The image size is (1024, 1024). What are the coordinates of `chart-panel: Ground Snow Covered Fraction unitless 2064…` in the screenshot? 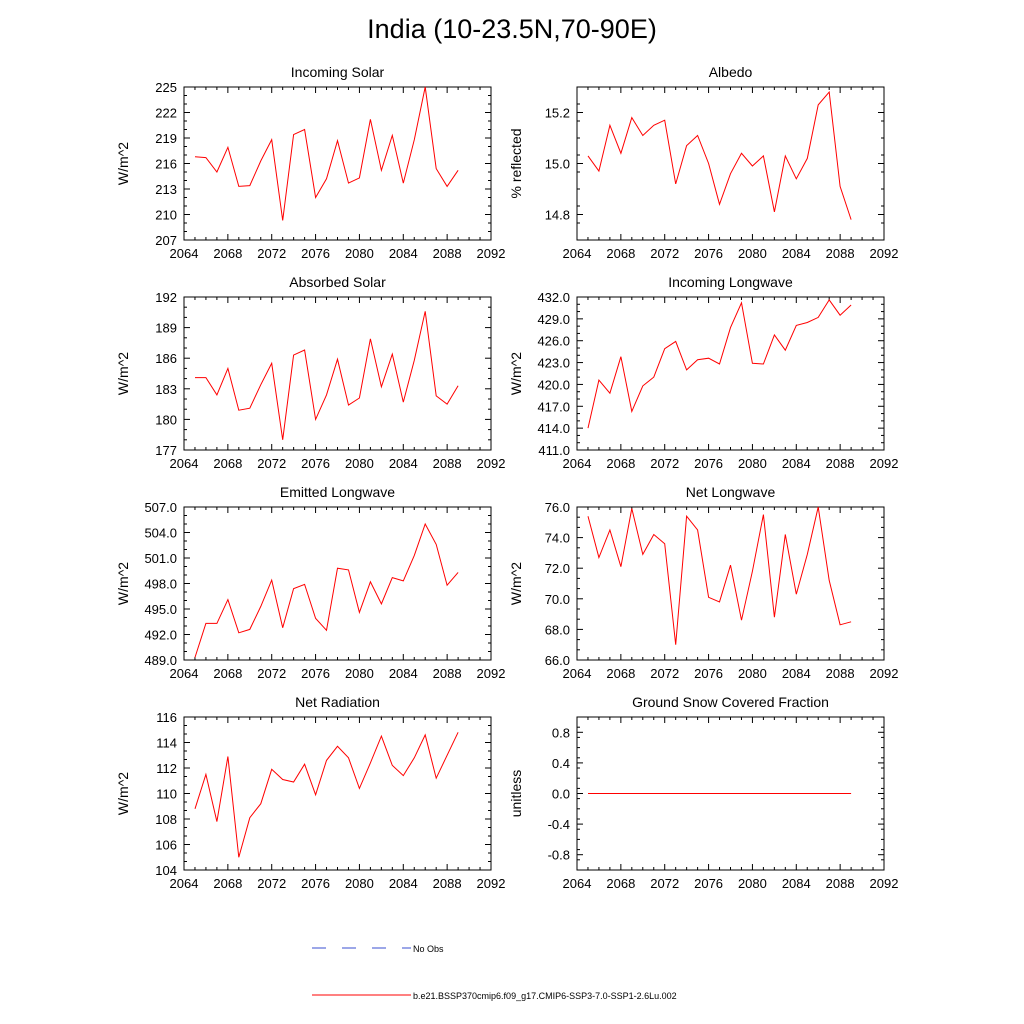 It's located at (703, 792).